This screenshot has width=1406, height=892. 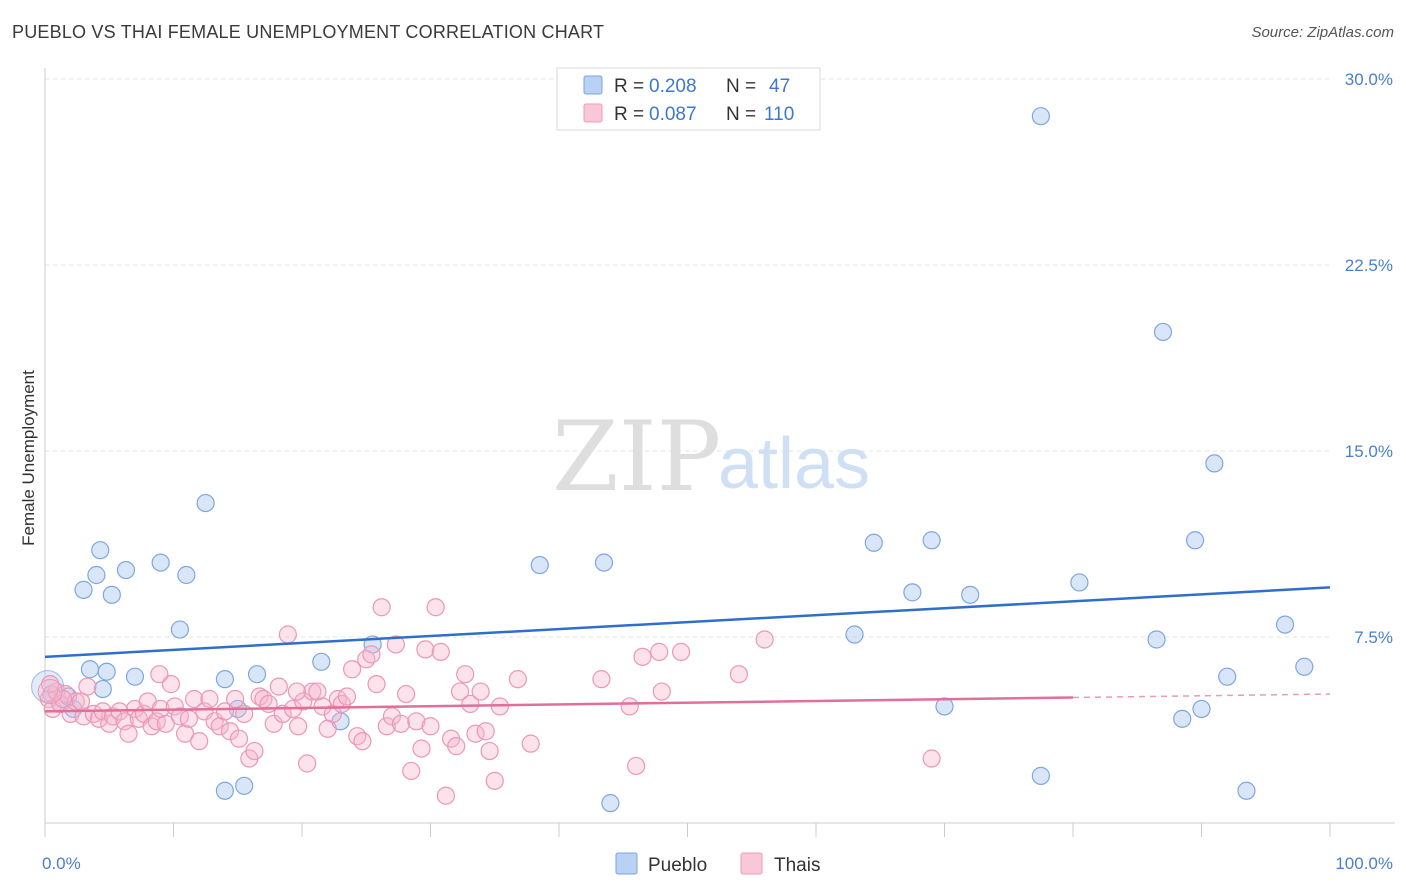 What do you see at coordinates (687, 622) in the screenshot?
I see `pueblo-trend-line` at bounding box center [687, 622].